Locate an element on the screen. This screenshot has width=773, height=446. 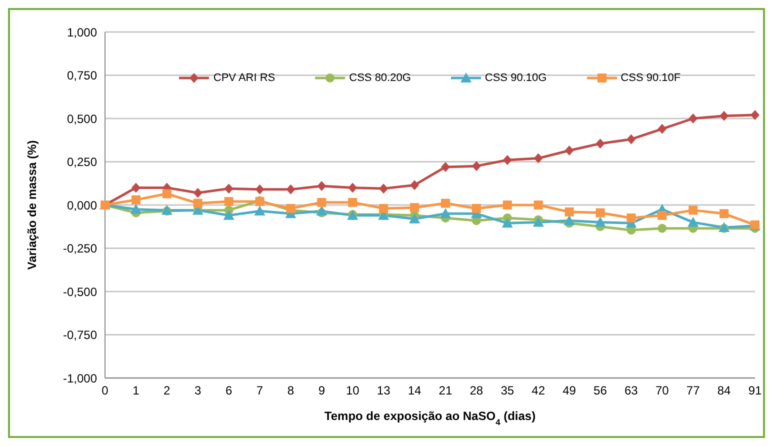
x-tick-label: 1 is located at coordinates (136, 391).